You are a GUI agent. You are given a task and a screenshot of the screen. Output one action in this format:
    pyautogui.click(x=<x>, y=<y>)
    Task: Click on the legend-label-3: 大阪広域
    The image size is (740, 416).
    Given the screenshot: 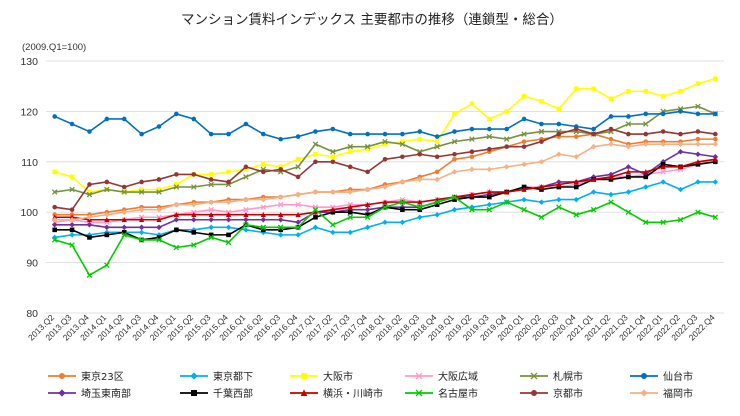 What is the action you would take?
    pyautogui.click(x=458, y=376)
    